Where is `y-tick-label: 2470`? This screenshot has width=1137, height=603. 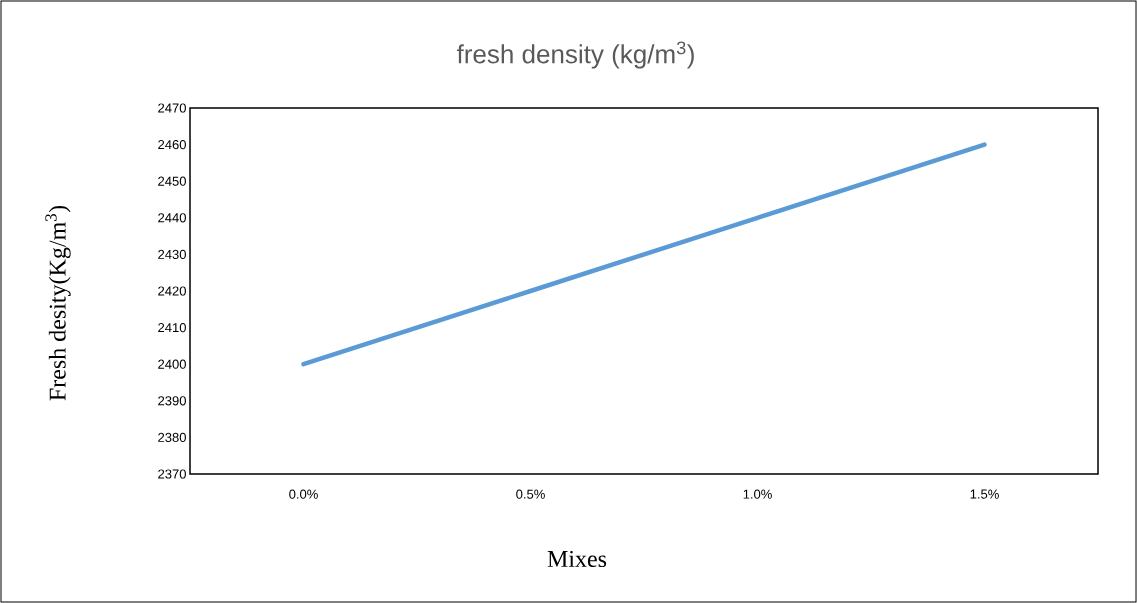 y-tick-label: 2470 is located at coordinates (172, 108).